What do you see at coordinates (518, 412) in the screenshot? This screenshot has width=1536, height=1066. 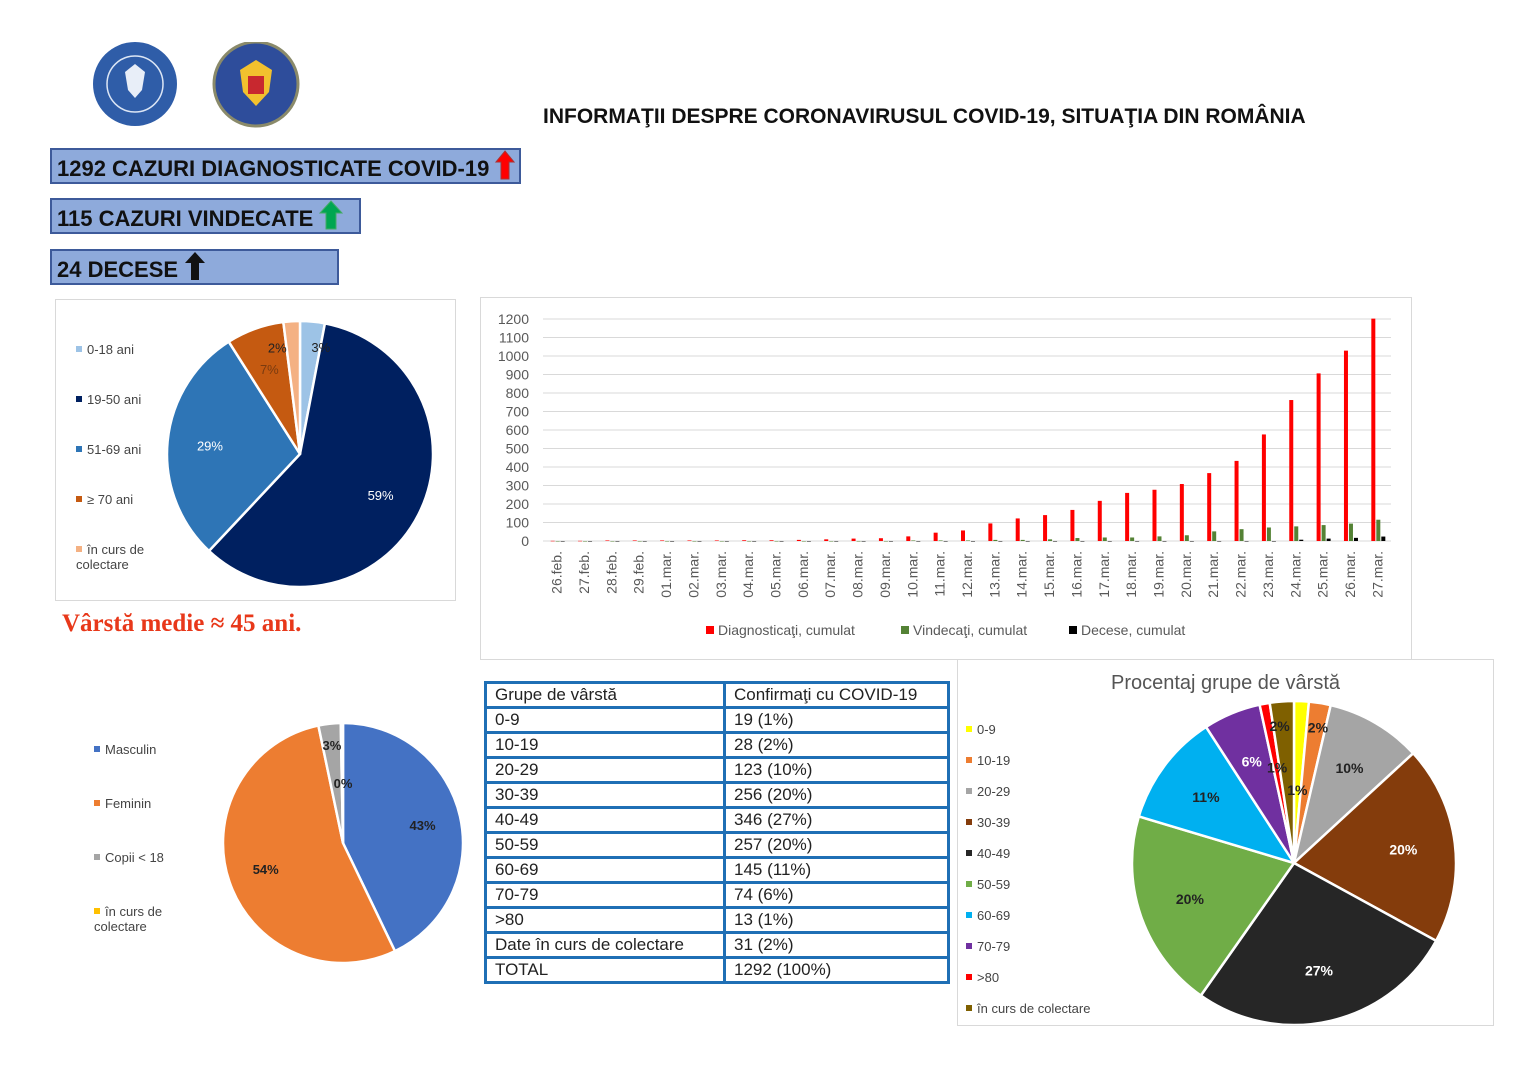 I see `y-tick-label: 700` at bounding box center [518, 412].